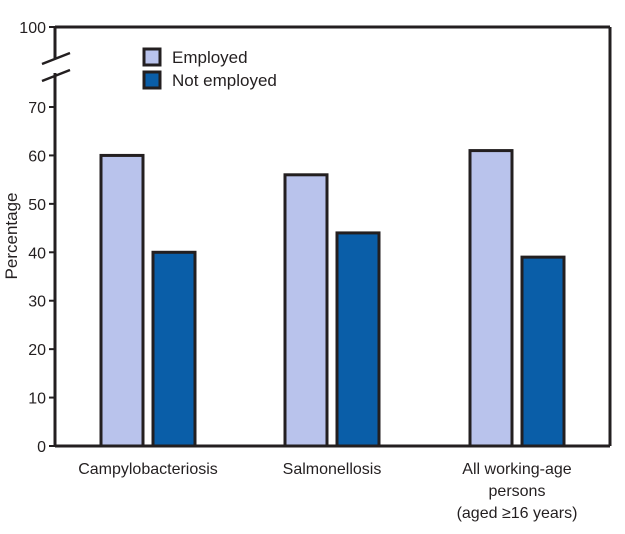 This screenshot has width=625, height=534. What do you see at coordinates (332, 469) in the screenshot?
I see `x-tick-label: Salmonellosis` at bounding box center [332, 469].